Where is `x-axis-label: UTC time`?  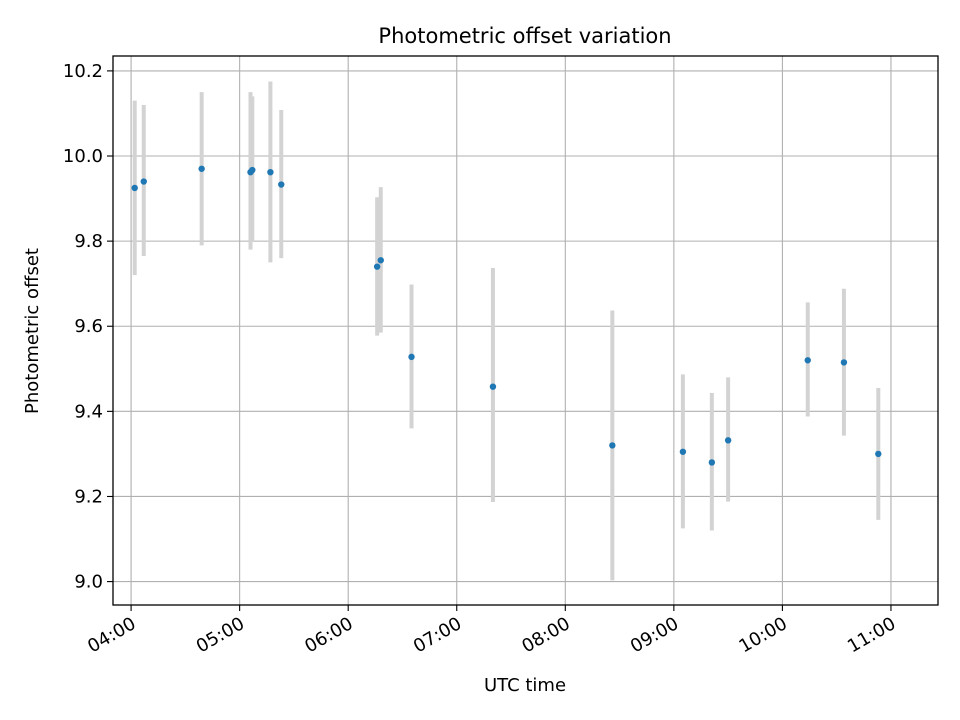 x-axis-label: UTC time is located at coordinates (525, 685).